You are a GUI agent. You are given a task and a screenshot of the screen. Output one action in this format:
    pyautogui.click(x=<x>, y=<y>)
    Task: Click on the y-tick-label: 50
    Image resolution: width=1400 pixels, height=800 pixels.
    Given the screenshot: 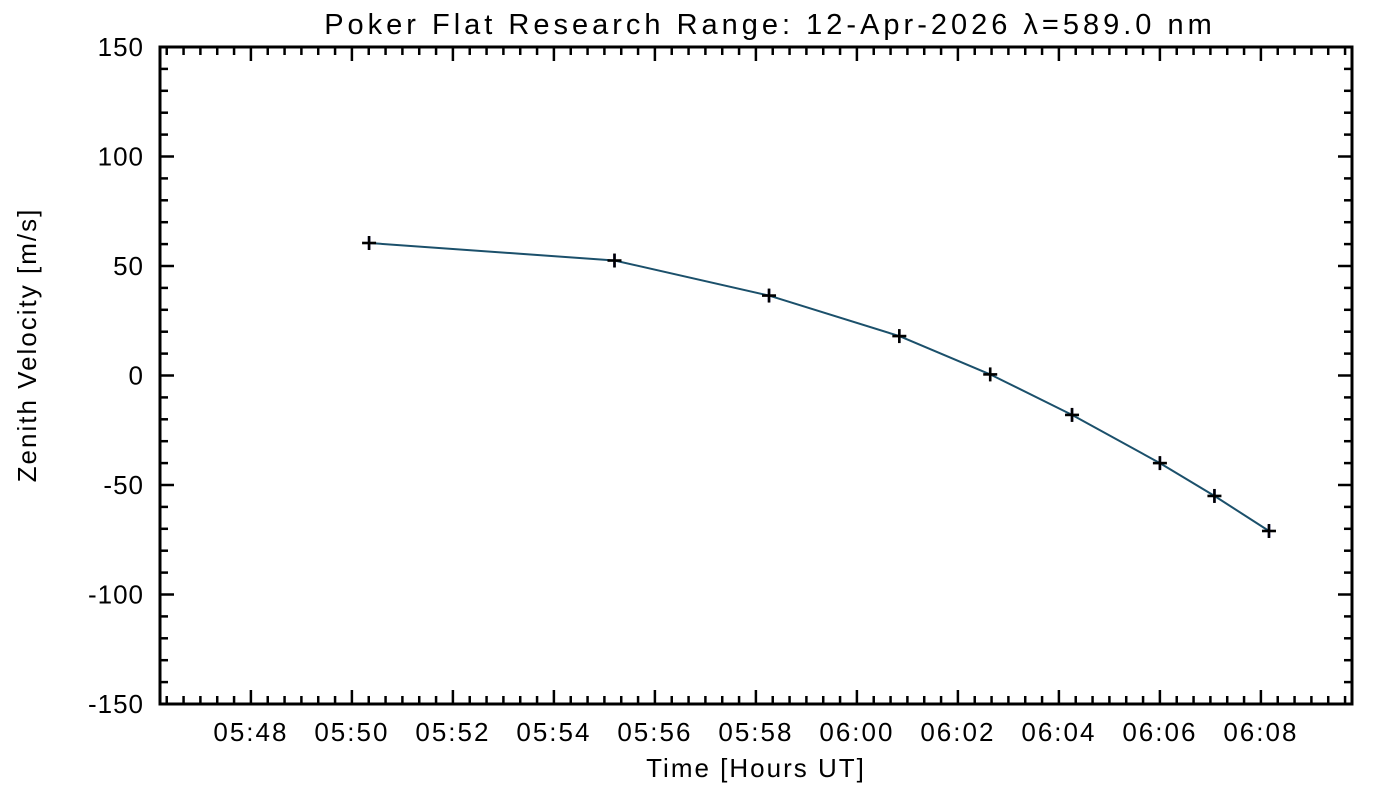 What is the action you would take?
    pyautogui.click(x=128, y=266)
    